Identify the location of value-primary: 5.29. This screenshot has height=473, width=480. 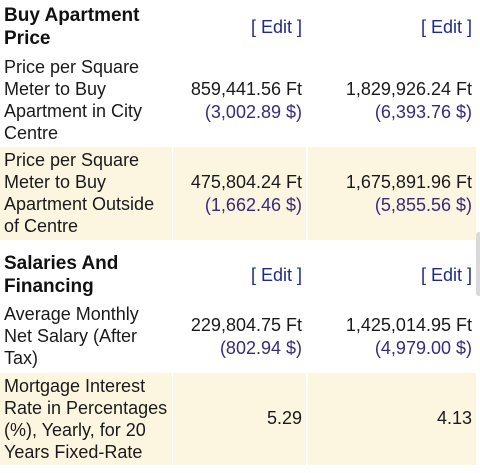
(284, 418).